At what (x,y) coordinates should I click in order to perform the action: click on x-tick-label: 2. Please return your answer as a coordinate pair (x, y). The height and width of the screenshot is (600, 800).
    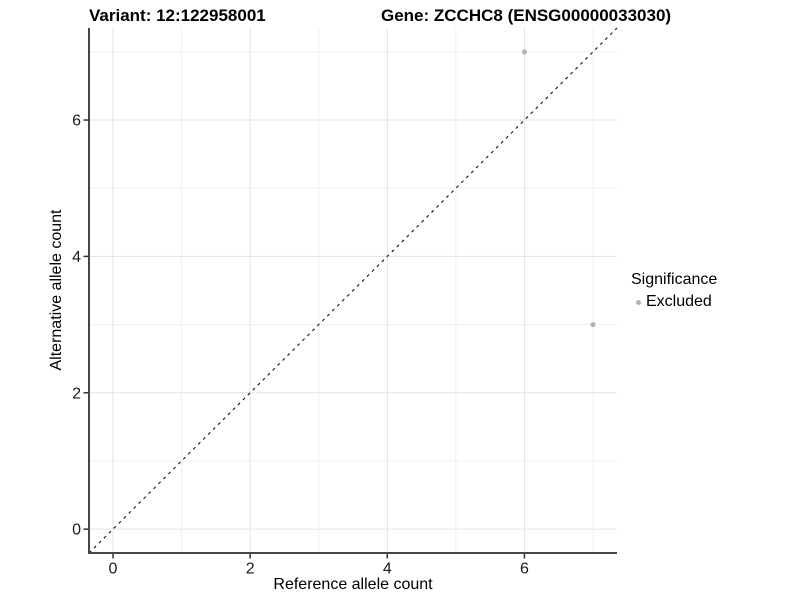
    Looking at the image, I should click on (250, 569).